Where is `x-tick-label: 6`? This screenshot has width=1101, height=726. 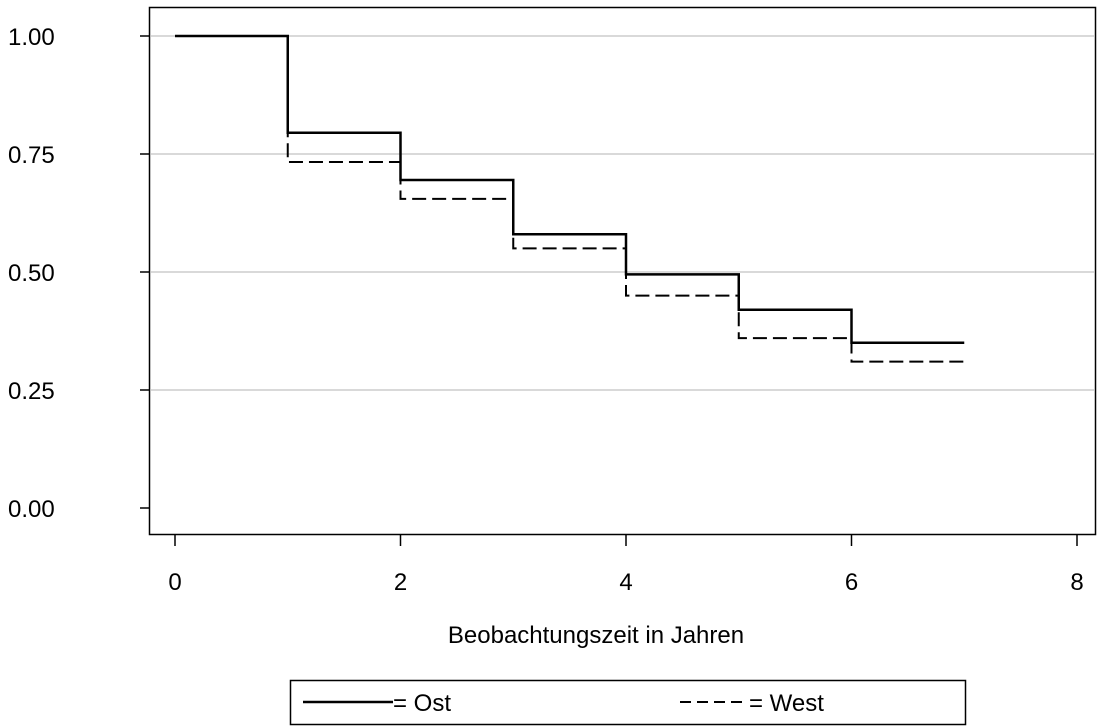
x-tick-label: 6 is located at coordinates (851, 582).